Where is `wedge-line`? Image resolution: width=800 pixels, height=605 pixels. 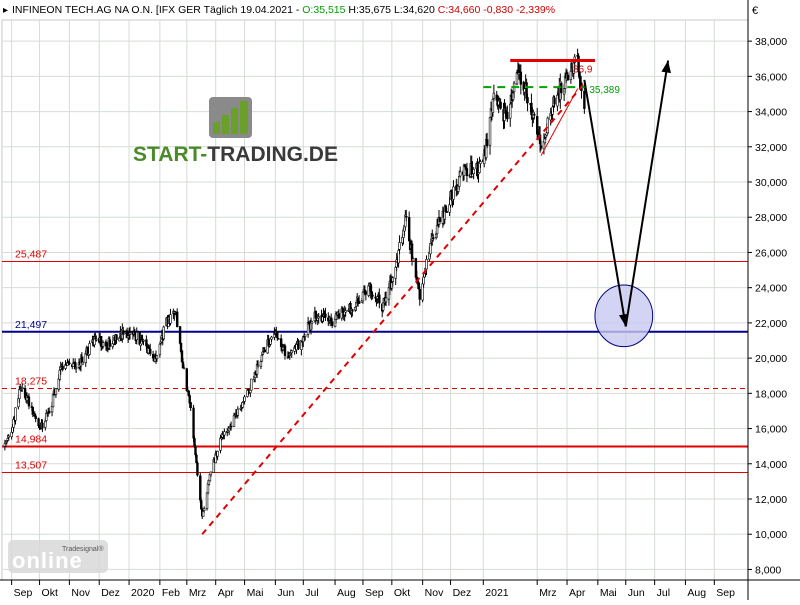
wedge-line is located at coordinates (559, 122).